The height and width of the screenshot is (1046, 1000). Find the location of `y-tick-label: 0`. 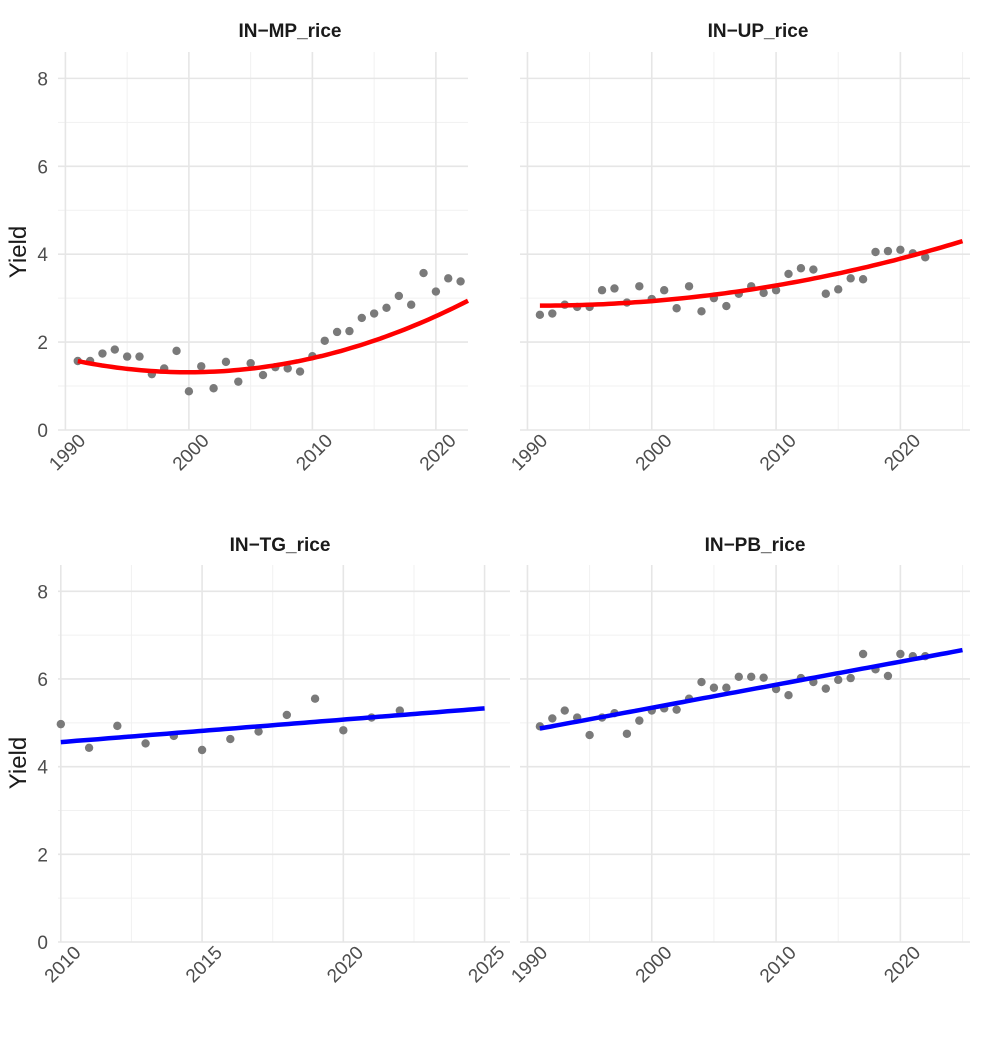

y-tick-label: 0 is located at coordinates (42, 943).